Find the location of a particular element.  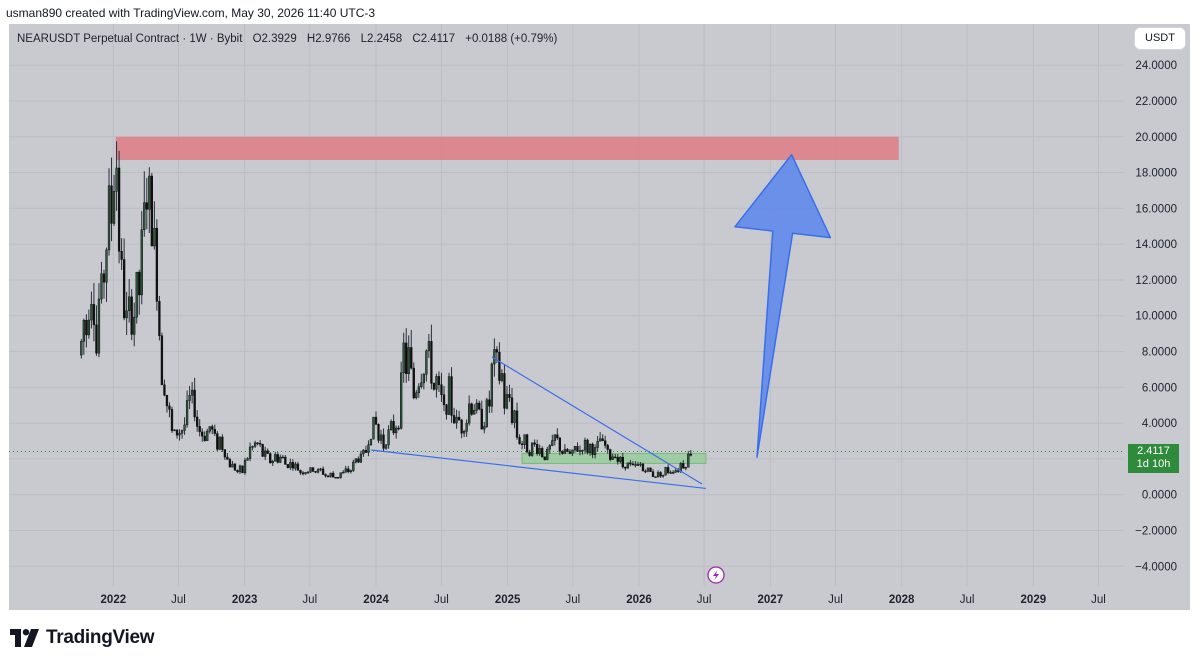

y-tick-label: 18.0000 is located at coordinates (1156, 174).